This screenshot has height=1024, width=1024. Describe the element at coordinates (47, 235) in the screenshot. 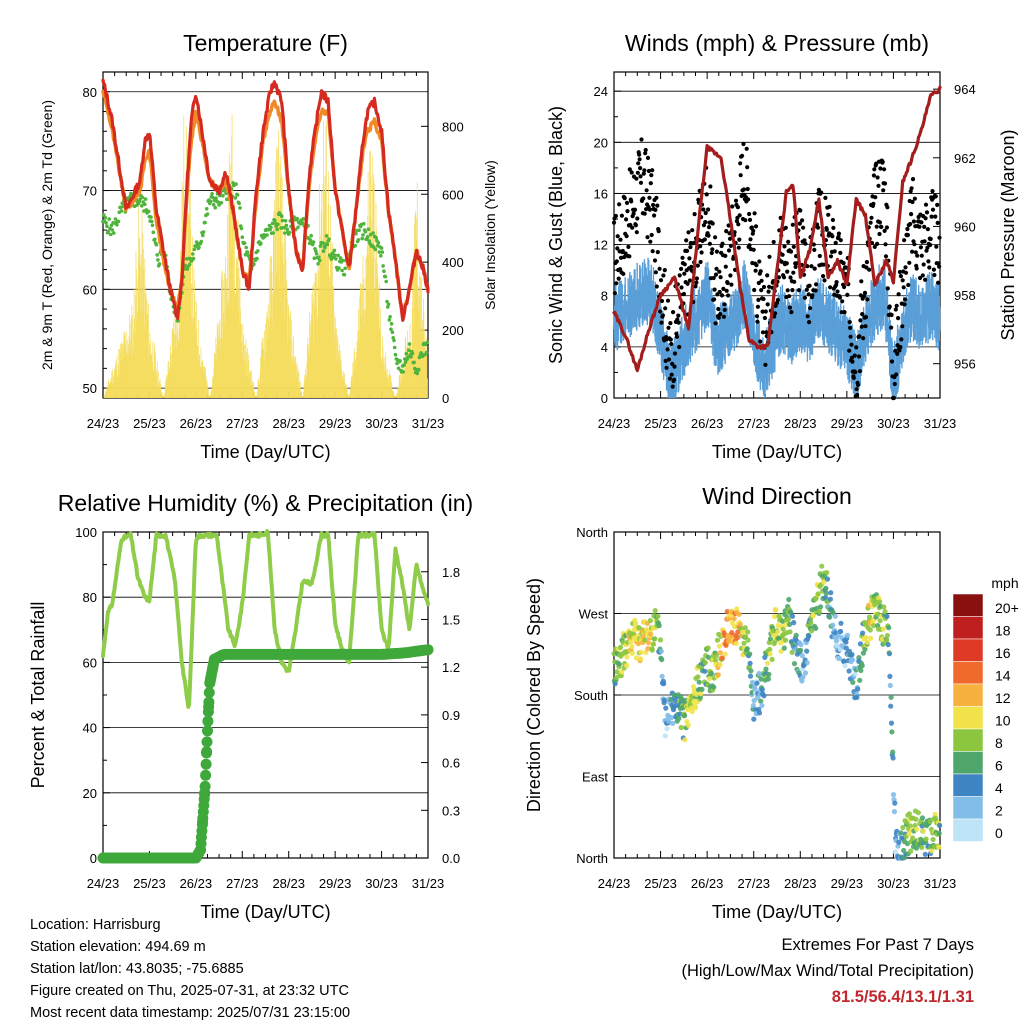

I see `temp-ylabel-left: 2m & 9m T (Red, Orange) & 2m Td (Green)` at that location.